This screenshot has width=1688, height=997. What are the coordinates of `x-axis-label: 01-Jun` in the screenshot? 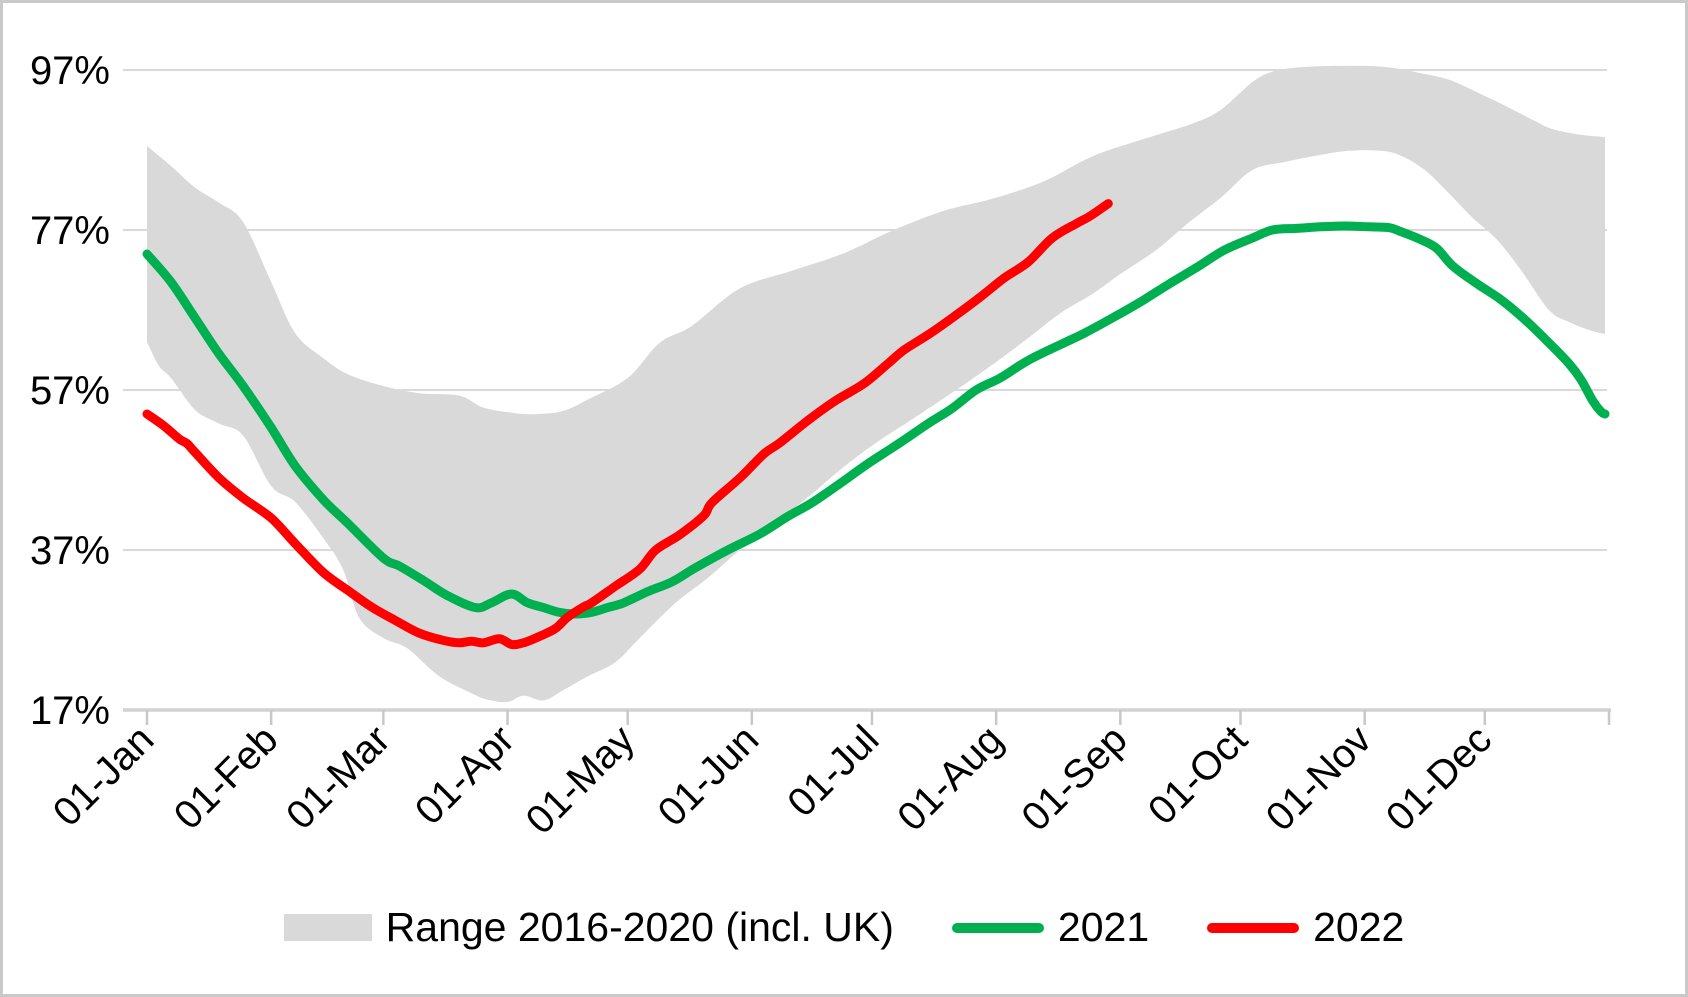 It's located at (709, 776).